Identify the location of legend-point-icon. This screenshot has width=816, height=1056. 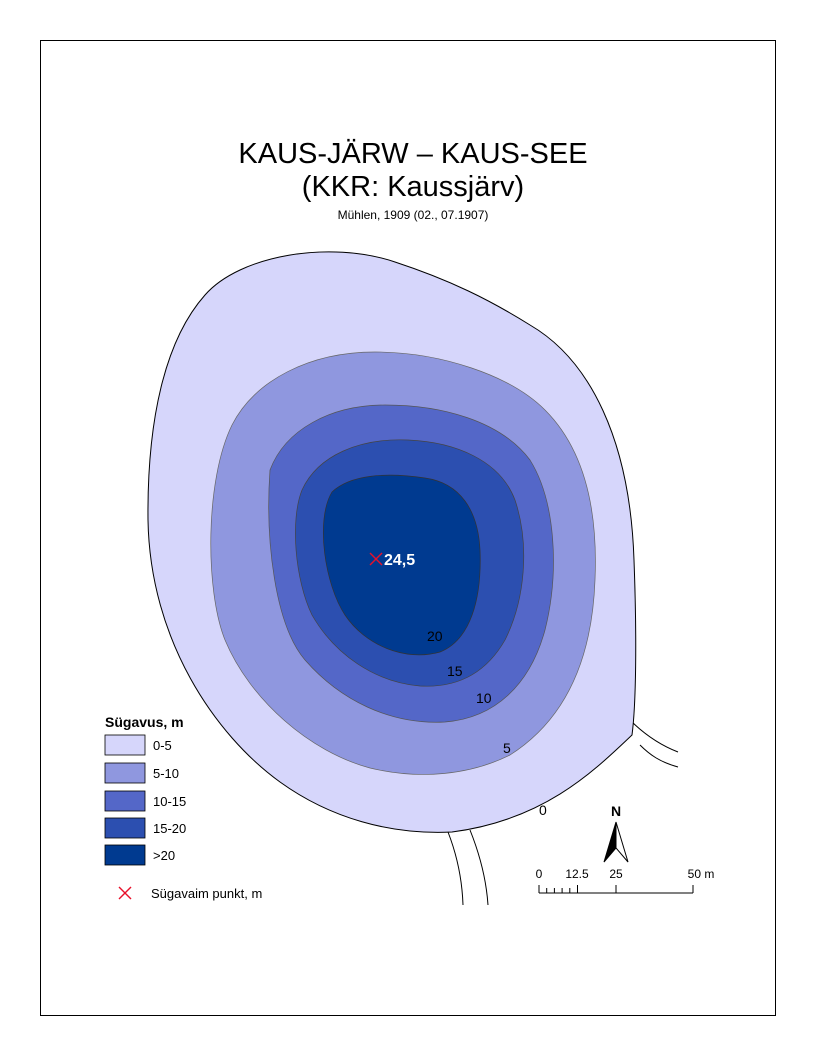
(125, 893).